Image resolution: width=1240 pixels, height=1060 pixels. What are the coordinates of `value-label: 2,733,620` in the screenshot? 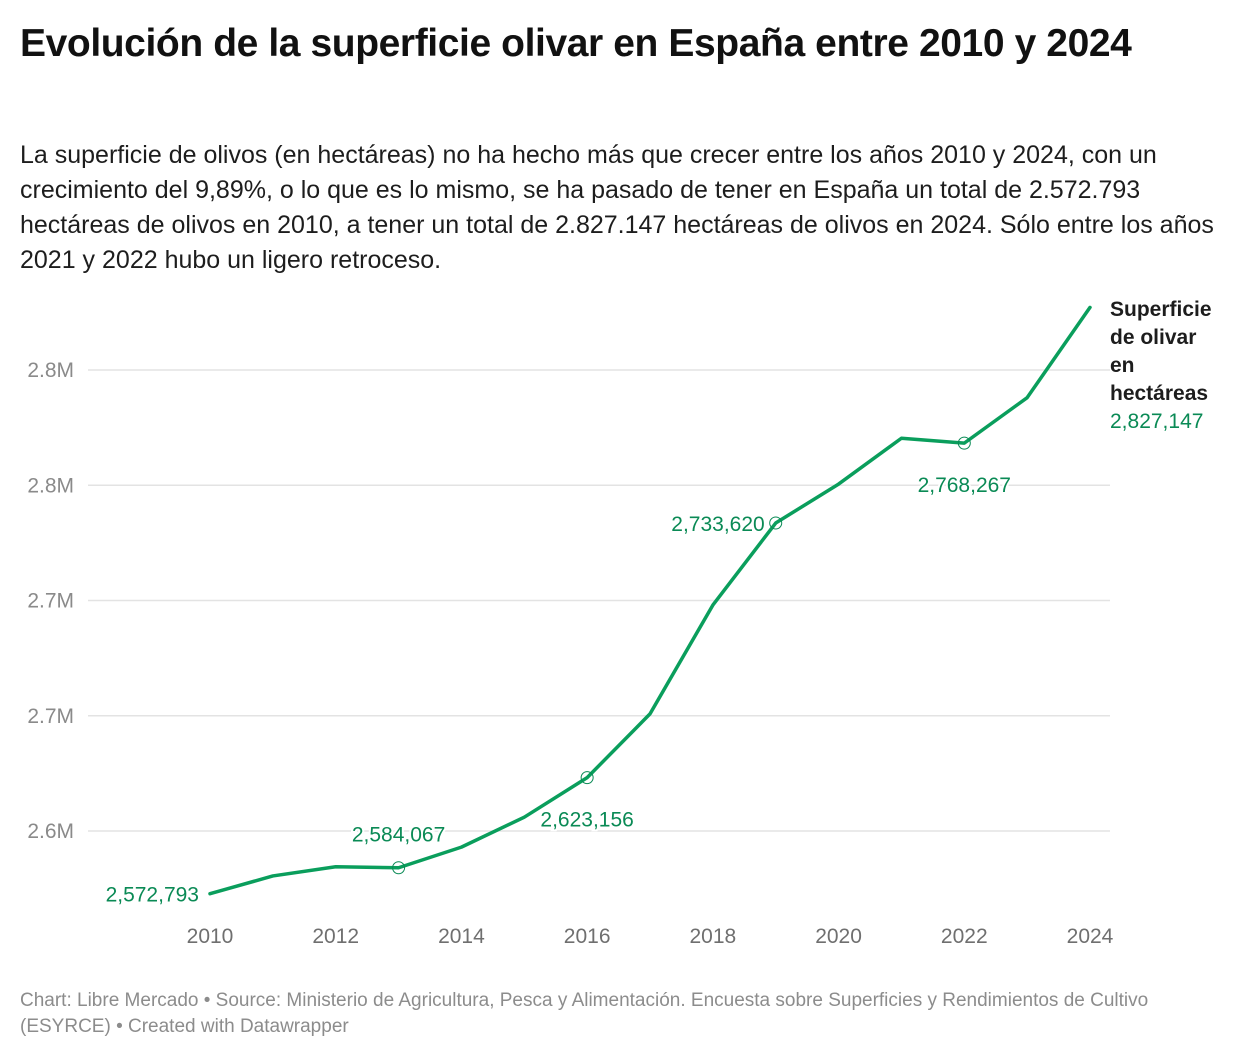 It's located at (717, 524).